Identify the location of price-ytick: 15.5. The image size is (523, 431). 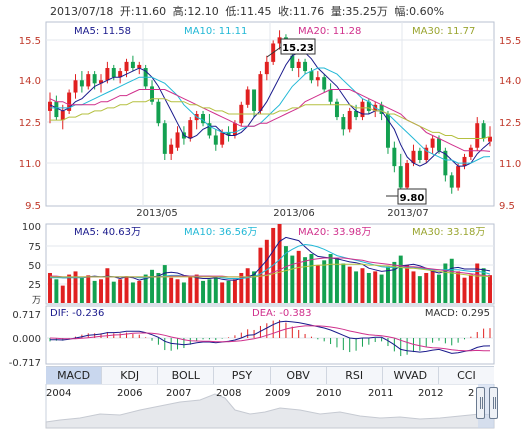
(30, 41).